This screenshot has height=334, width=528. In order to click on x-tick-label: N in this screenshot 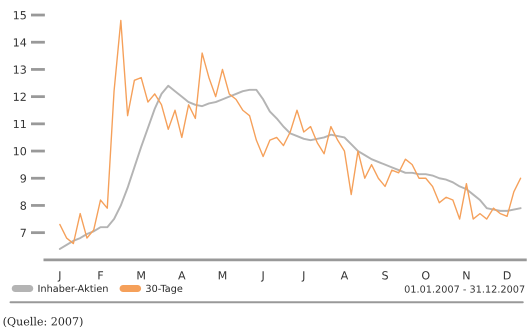, I will do `click(466, 275)`.